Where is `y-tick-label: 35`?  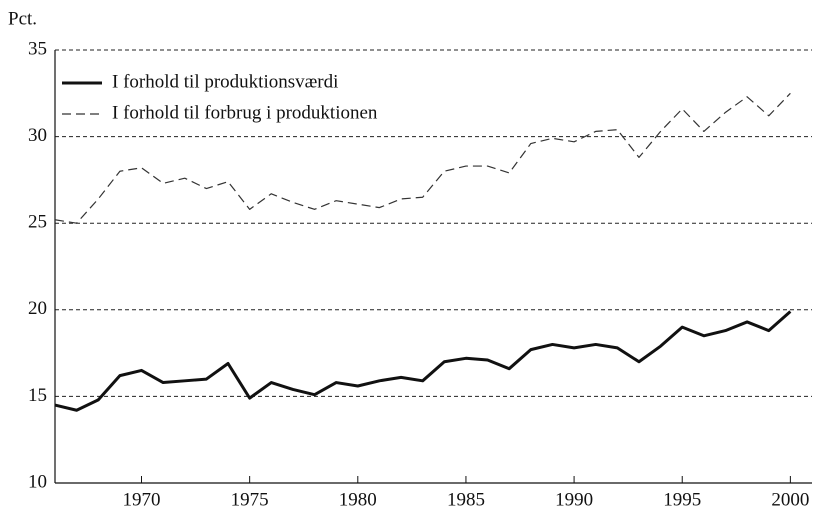
y-tick-label: 35 is located at coordinates (37, 48).